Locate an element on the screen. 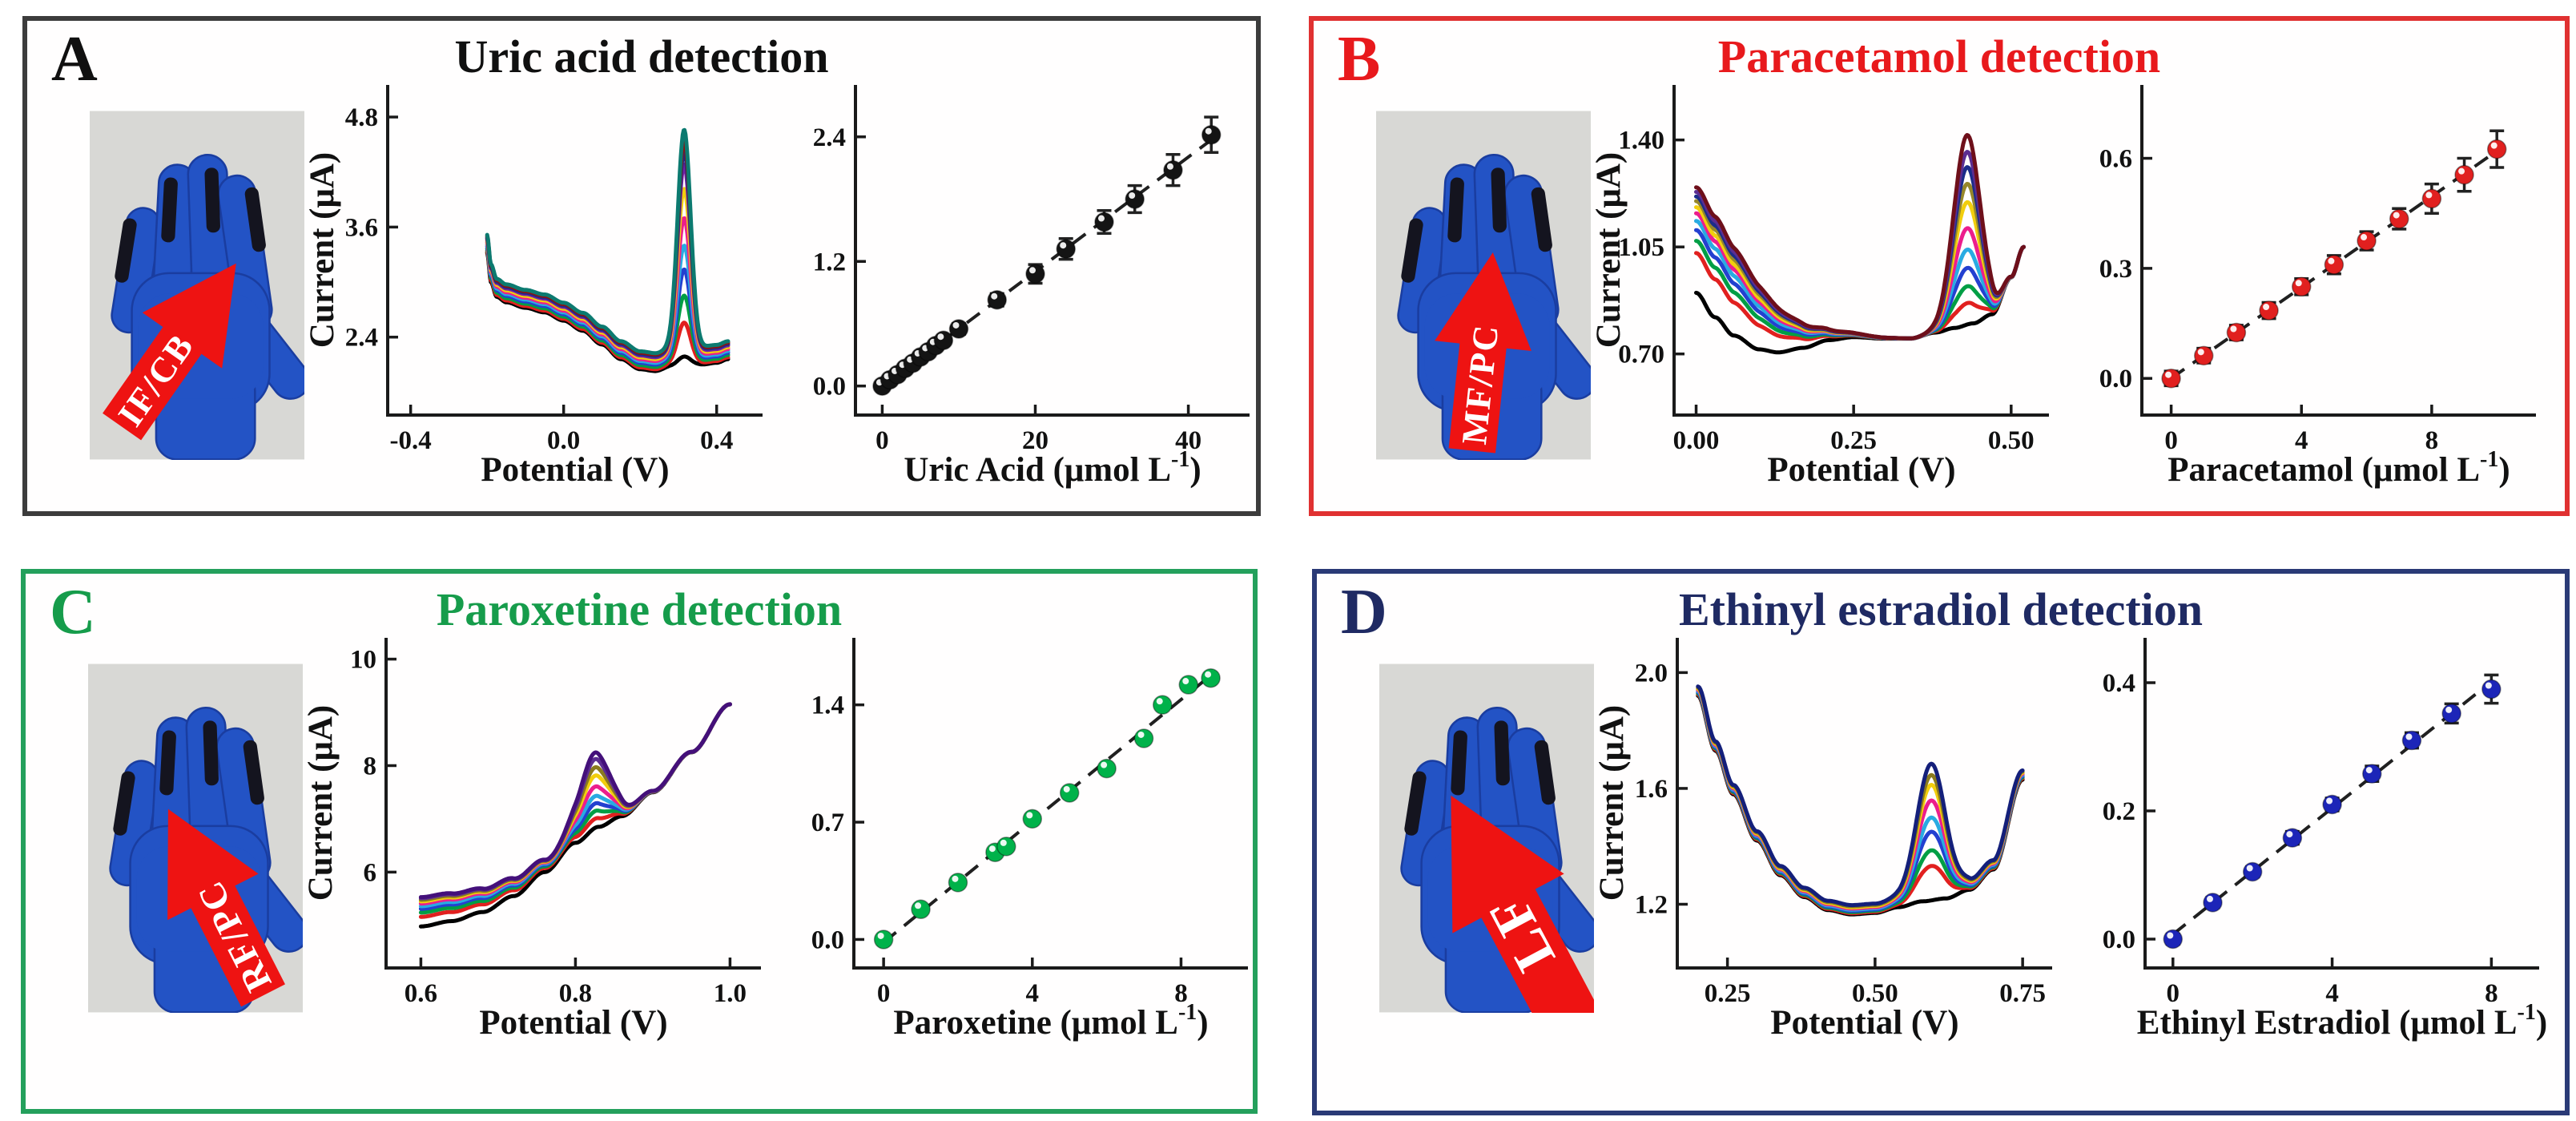 Image resolution: width=2576 pixels, height=1121 pixels. uric-acid-calibration-chart: 0 20 40 0.0 1.2 2.4 Uric Acid (μmol L-1) is located at coordinates (1031, 287).